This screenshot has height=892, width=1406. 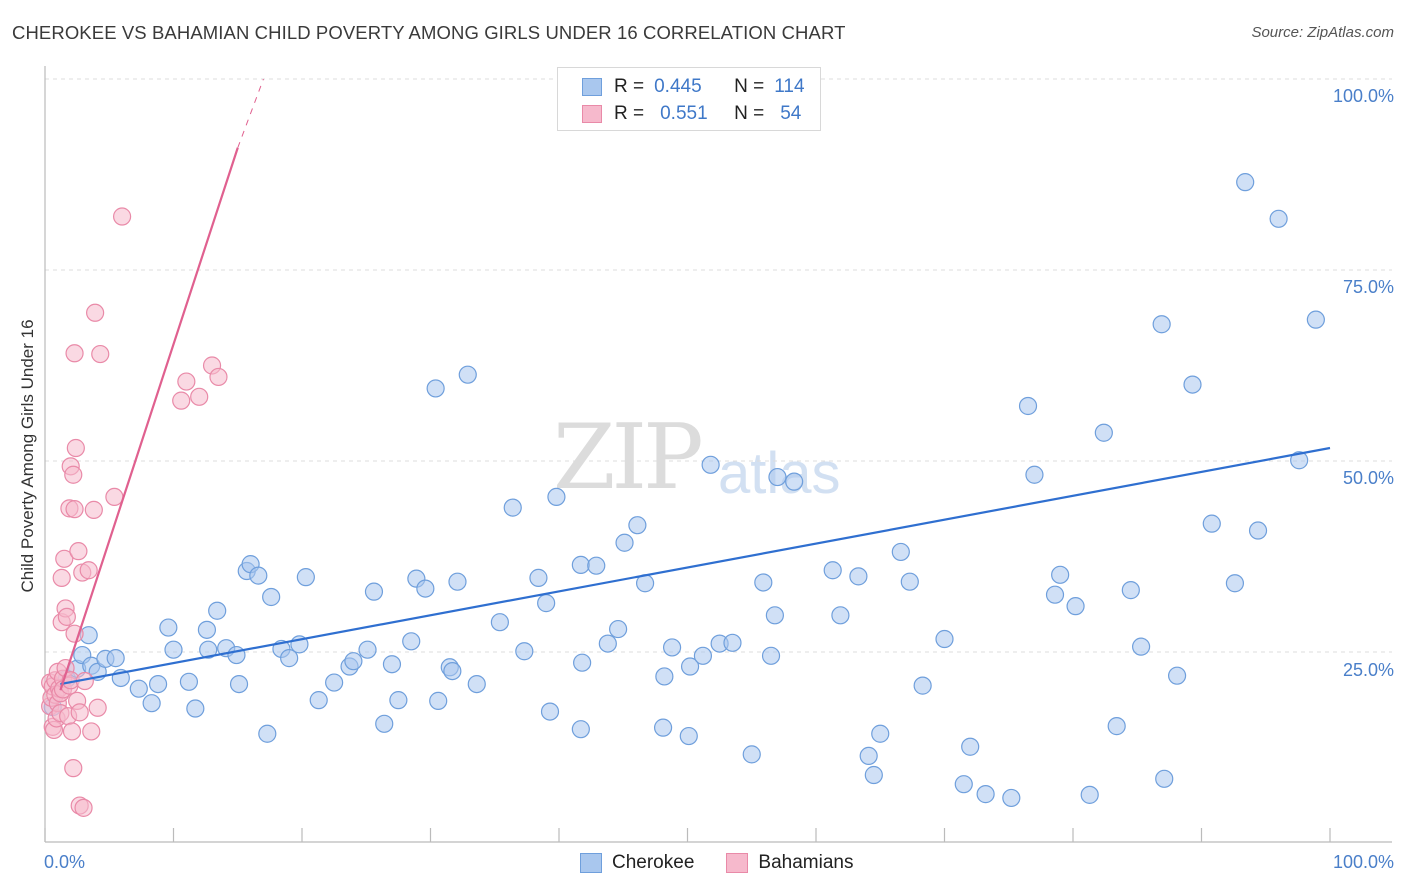 What do you see at coordinates (1368, 287) in the screenshot?
I see `y-tick-label-75: 75.0%` at bounding box center [1368, 287].